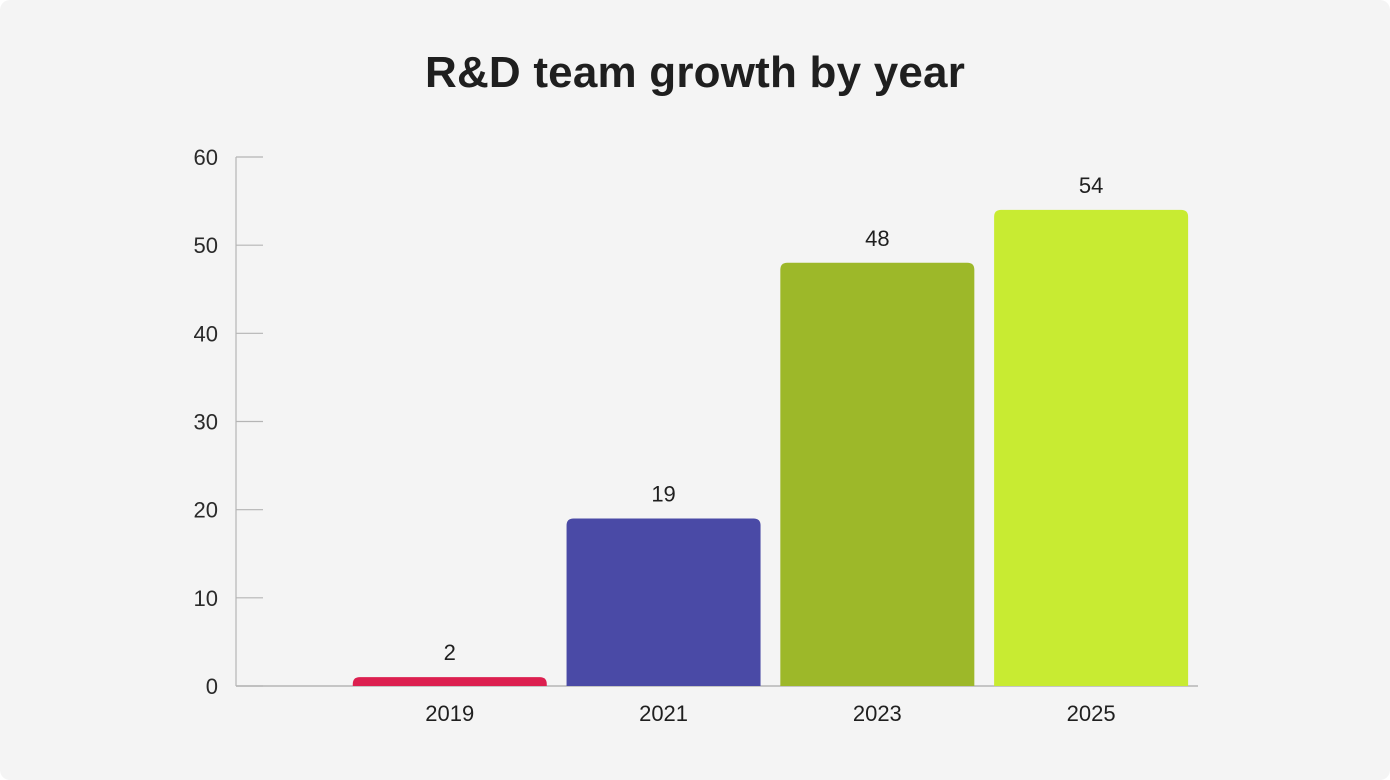  What do you see at coordinates (206, 245) in the screenshot?
I see `y-tick-label: 50` at bounding box center [206, 245].